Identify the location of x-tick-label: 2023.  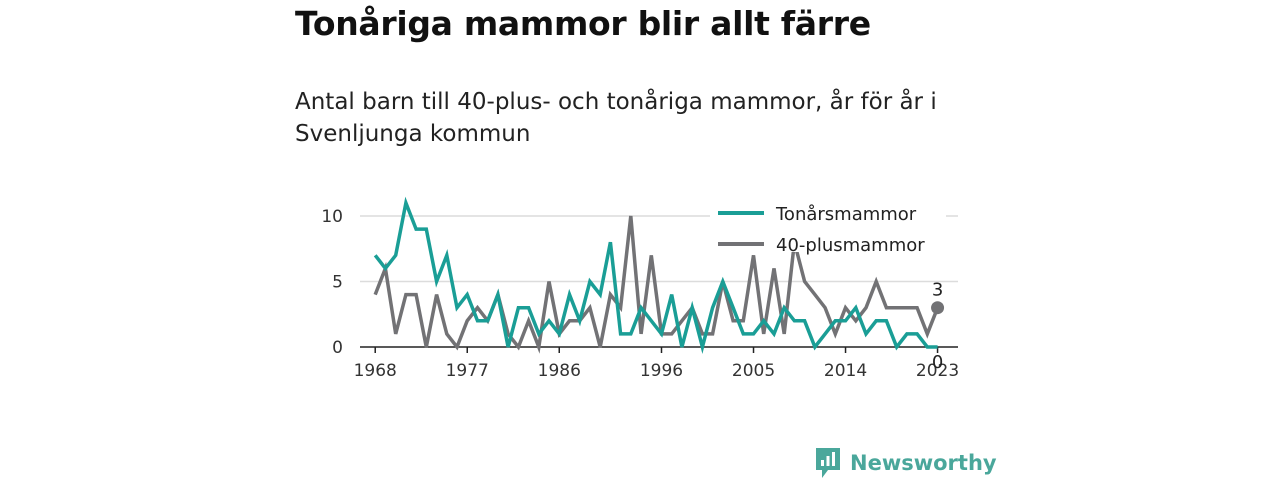
(937, 371).